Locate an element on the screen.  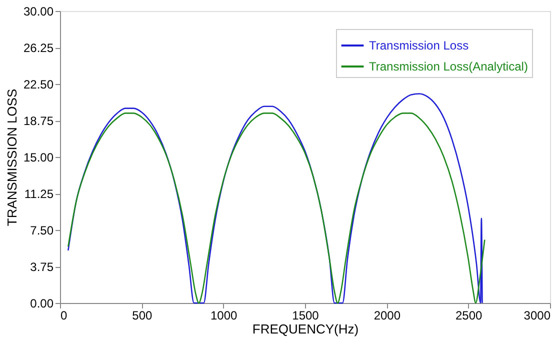
y-tick-label: 22.50 is located at coordinates (38, 85).